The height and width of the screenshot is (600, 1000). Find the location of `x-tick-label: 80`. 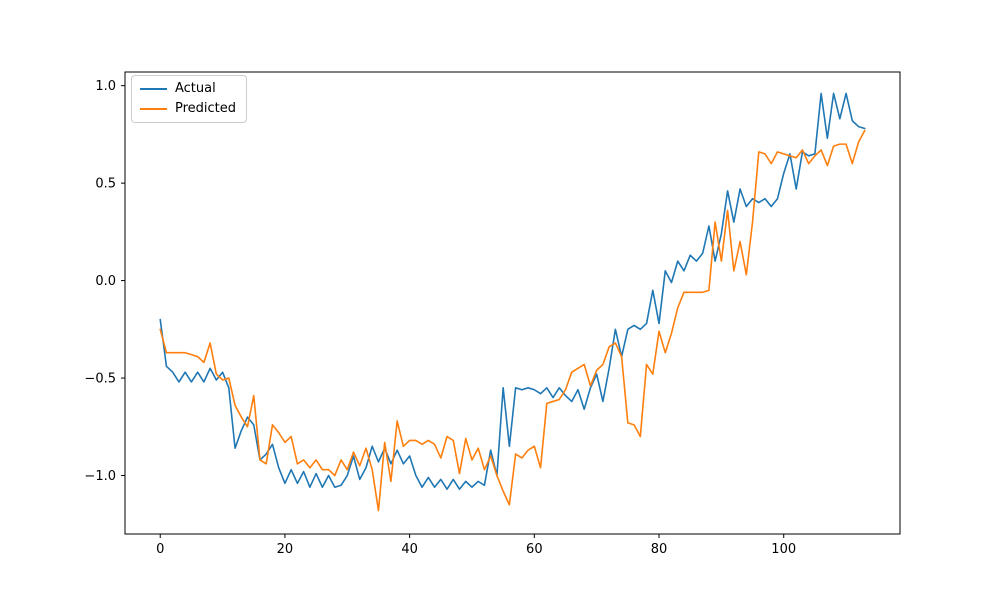

x-tick-label: 80 is located at coordinates (659, 549).